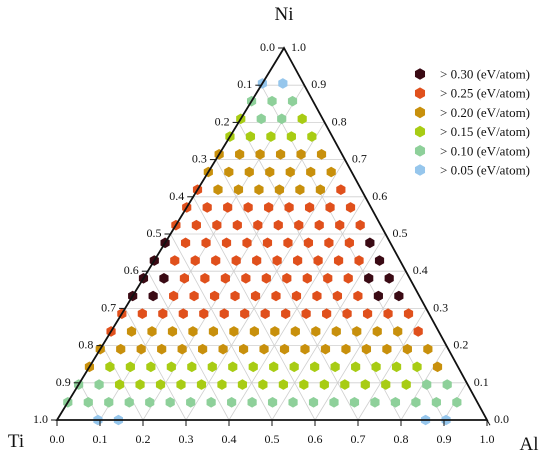 This screenshot has height=460, width=550. Describe the element at coordinates (379, 196) in the screenshot. I see `right-tick-label: 0.6` at that location.